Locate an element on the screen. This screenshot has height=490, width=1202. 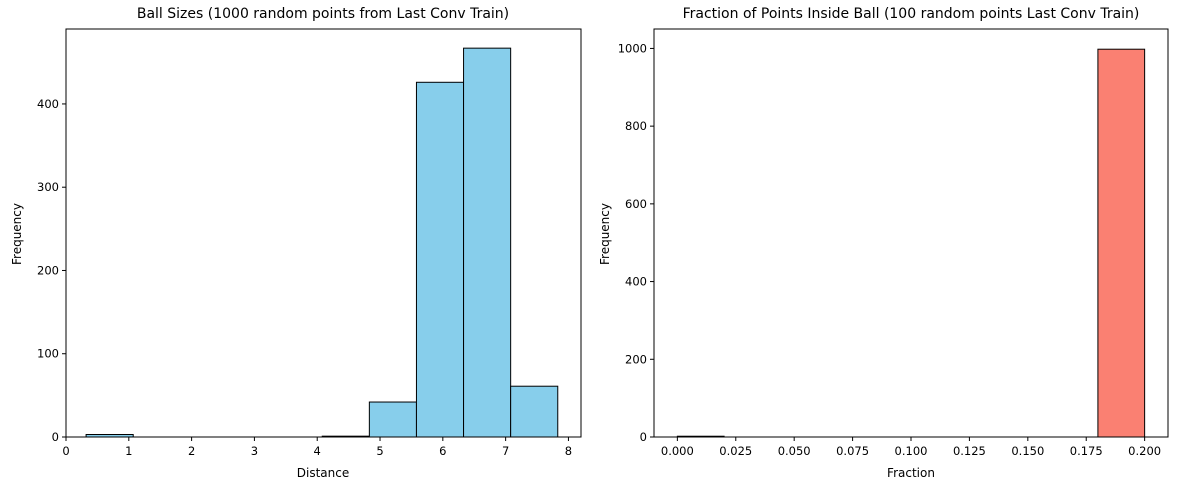
x-tick-label: 0 is located at coordinates (65, 451).